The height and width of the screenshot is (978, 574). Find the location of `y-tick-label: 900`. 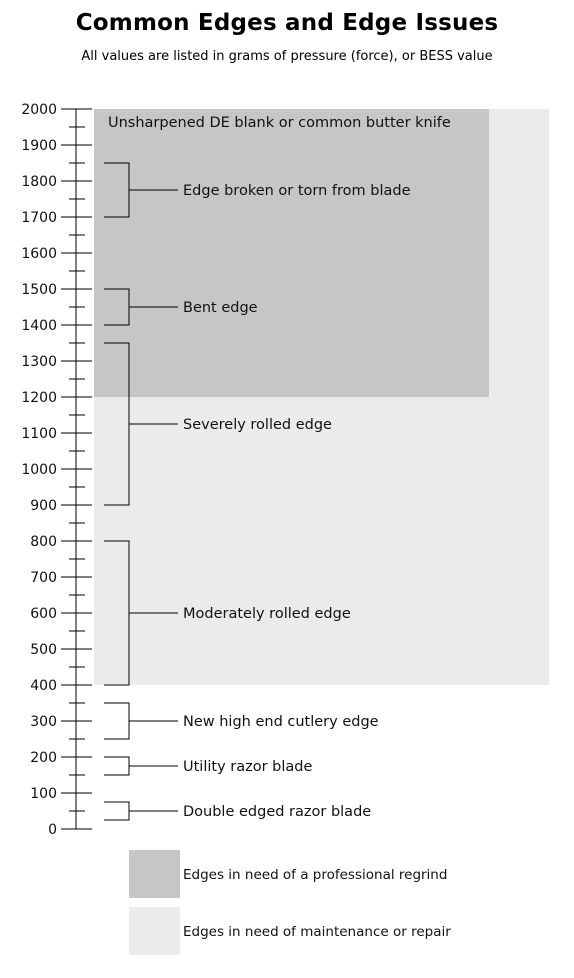

y-tick-label: 900 is located at coordinates (43, 506).